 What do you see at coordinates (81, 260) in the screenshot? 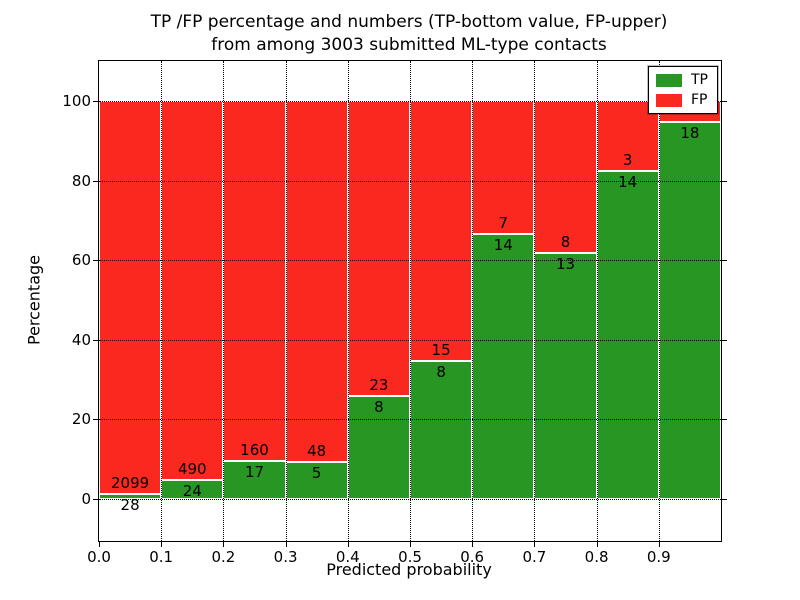
I see `y-tick-label: 60` at bounding box center [81, 260].